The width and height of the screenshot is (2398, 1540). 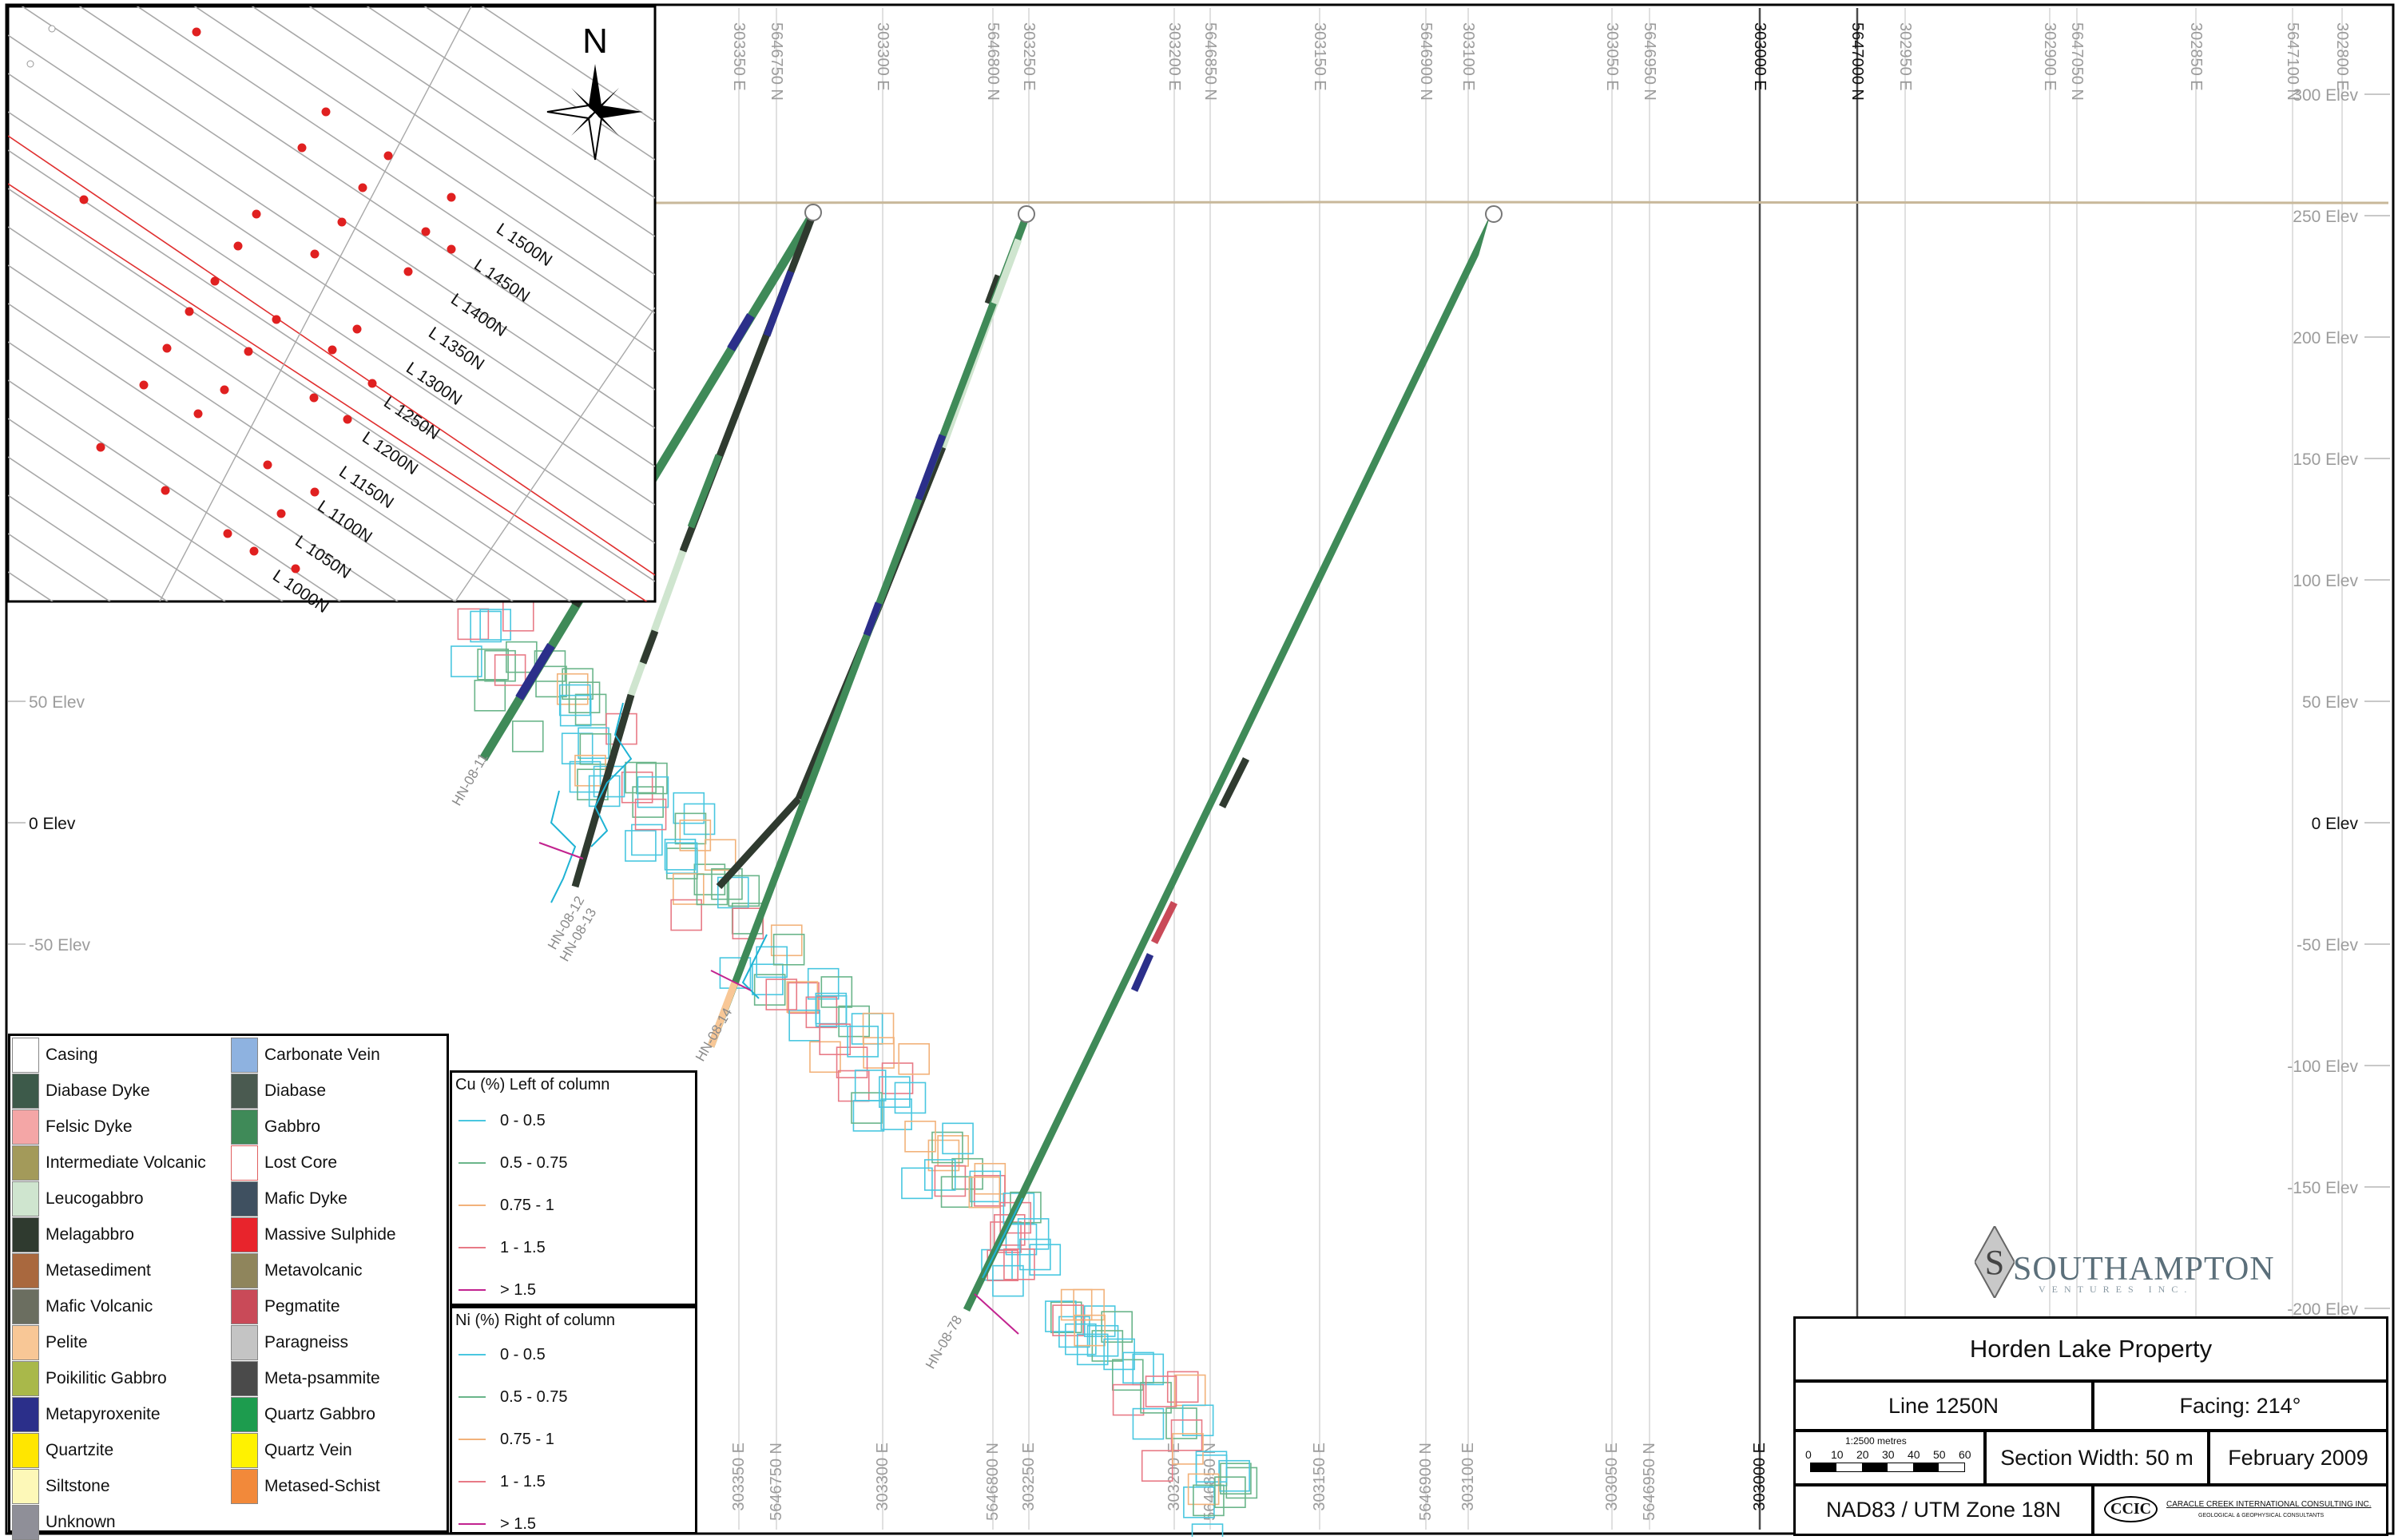 What do you see at coordinates (2292, 62) in the screenshot?
I see `top-coordinate-label: 5647100 N` at bounding box center [2292, 62].